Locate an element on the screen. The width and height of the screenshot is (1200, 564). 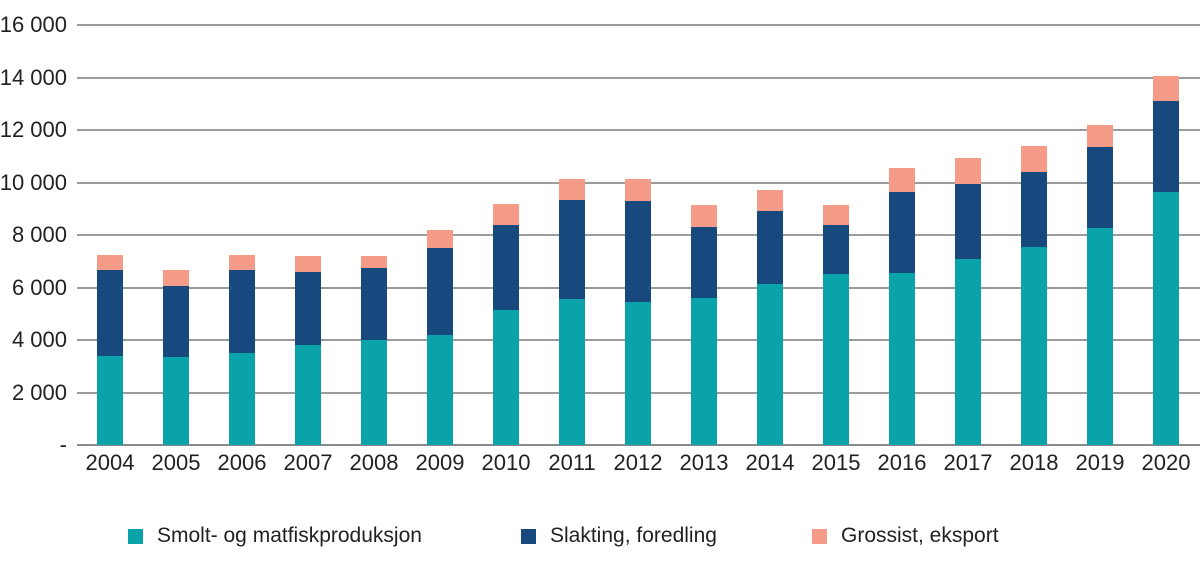
bar-stack-2005 is located at coordinates (176, 357).